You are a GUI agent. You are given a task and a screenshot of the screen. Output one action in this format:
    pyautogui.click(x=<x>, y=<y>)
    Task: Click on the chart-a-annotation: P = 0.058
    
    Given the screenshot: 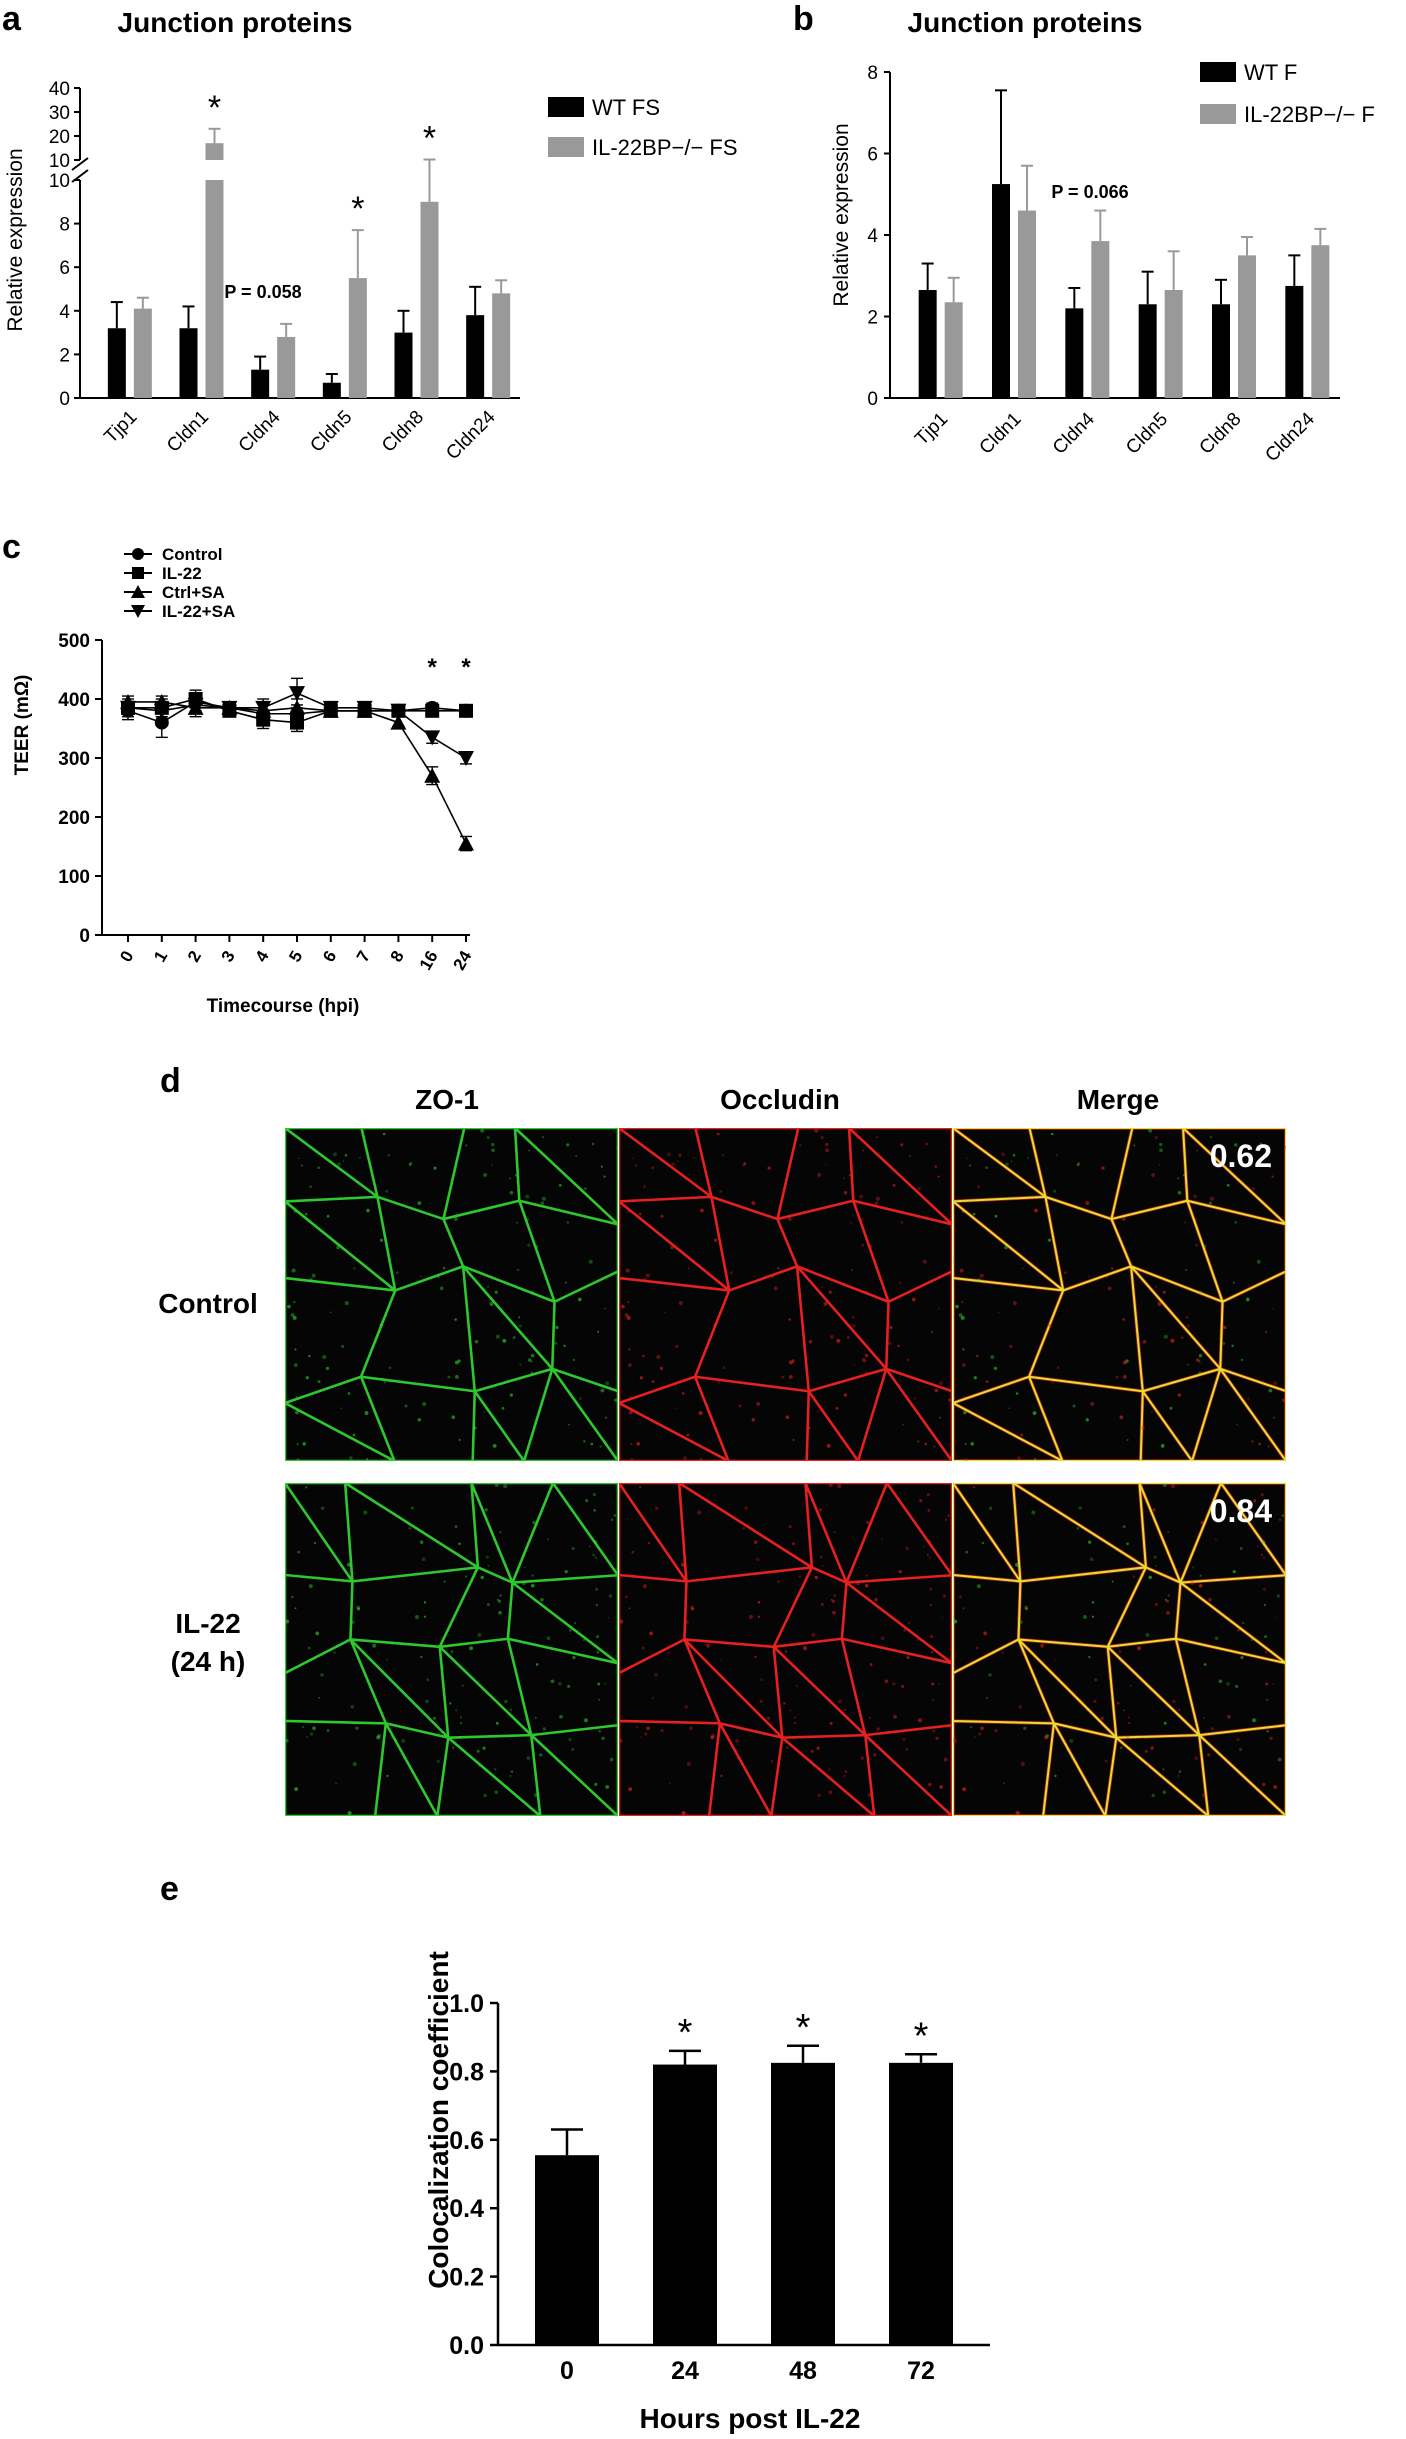 What is the action you would take?
    pyautogui.click(x=262, y=292)
    